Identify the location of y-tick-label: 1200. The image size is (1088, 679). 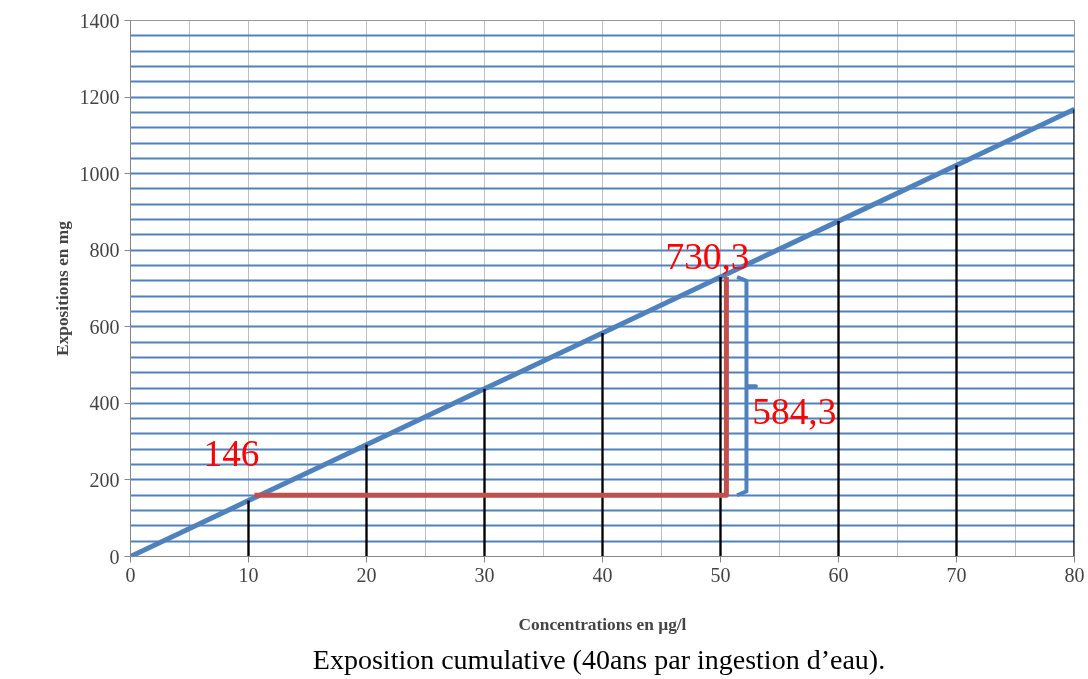
(99, 97).